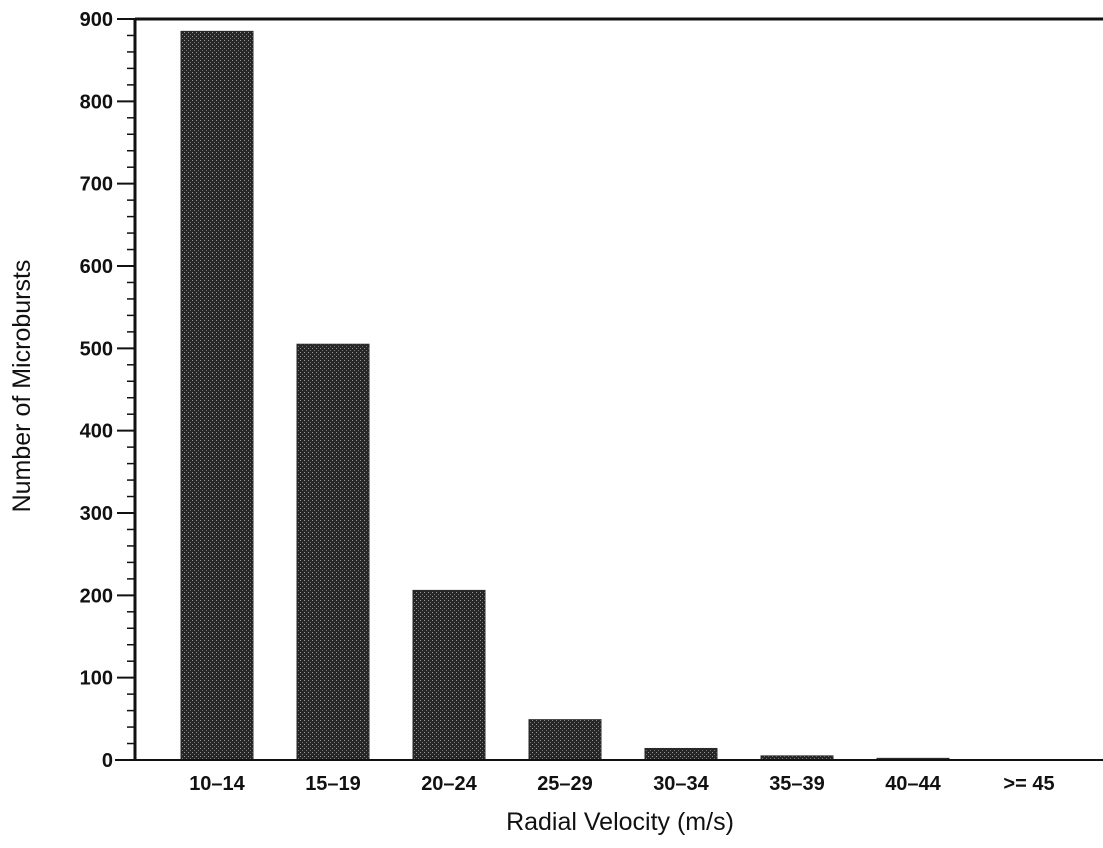 This screenshot has height=848, width=1103. Describe the element at coordinates (96, 596) in the screenshot. I see `y-tick-label-2: 200` at that location.